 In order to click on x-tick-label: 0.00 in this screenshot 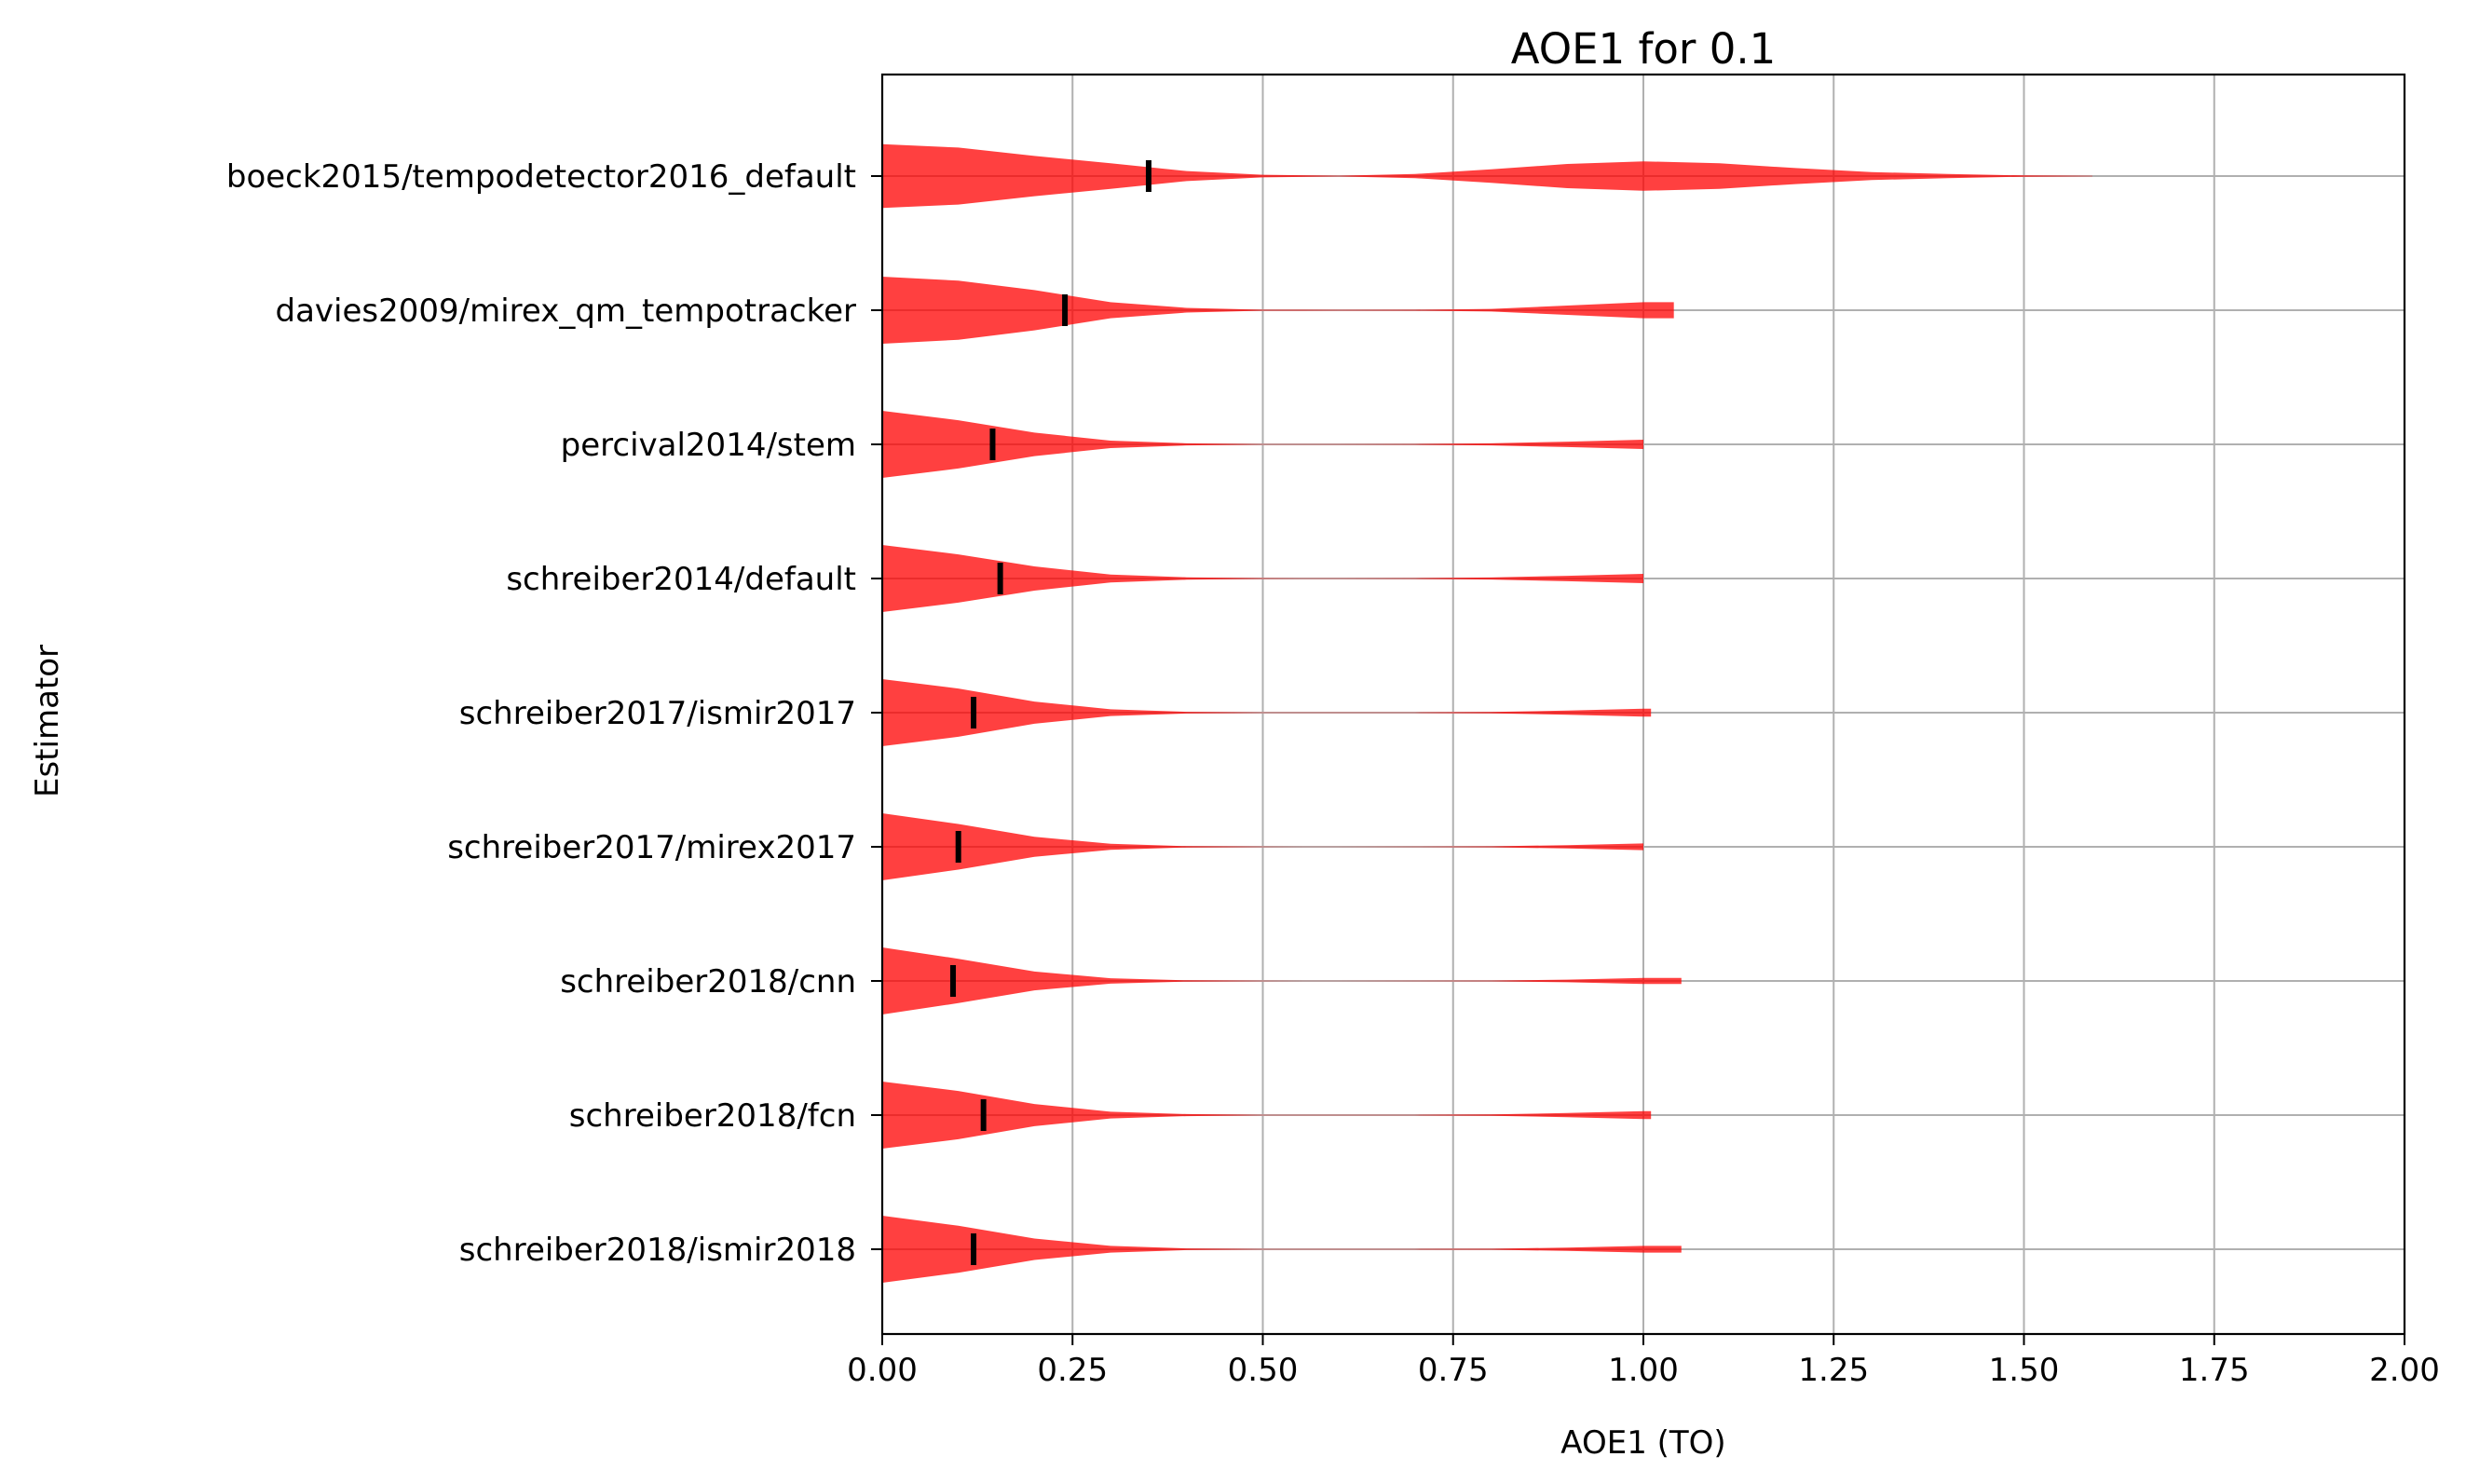, I will do `click(882, 1370)`.